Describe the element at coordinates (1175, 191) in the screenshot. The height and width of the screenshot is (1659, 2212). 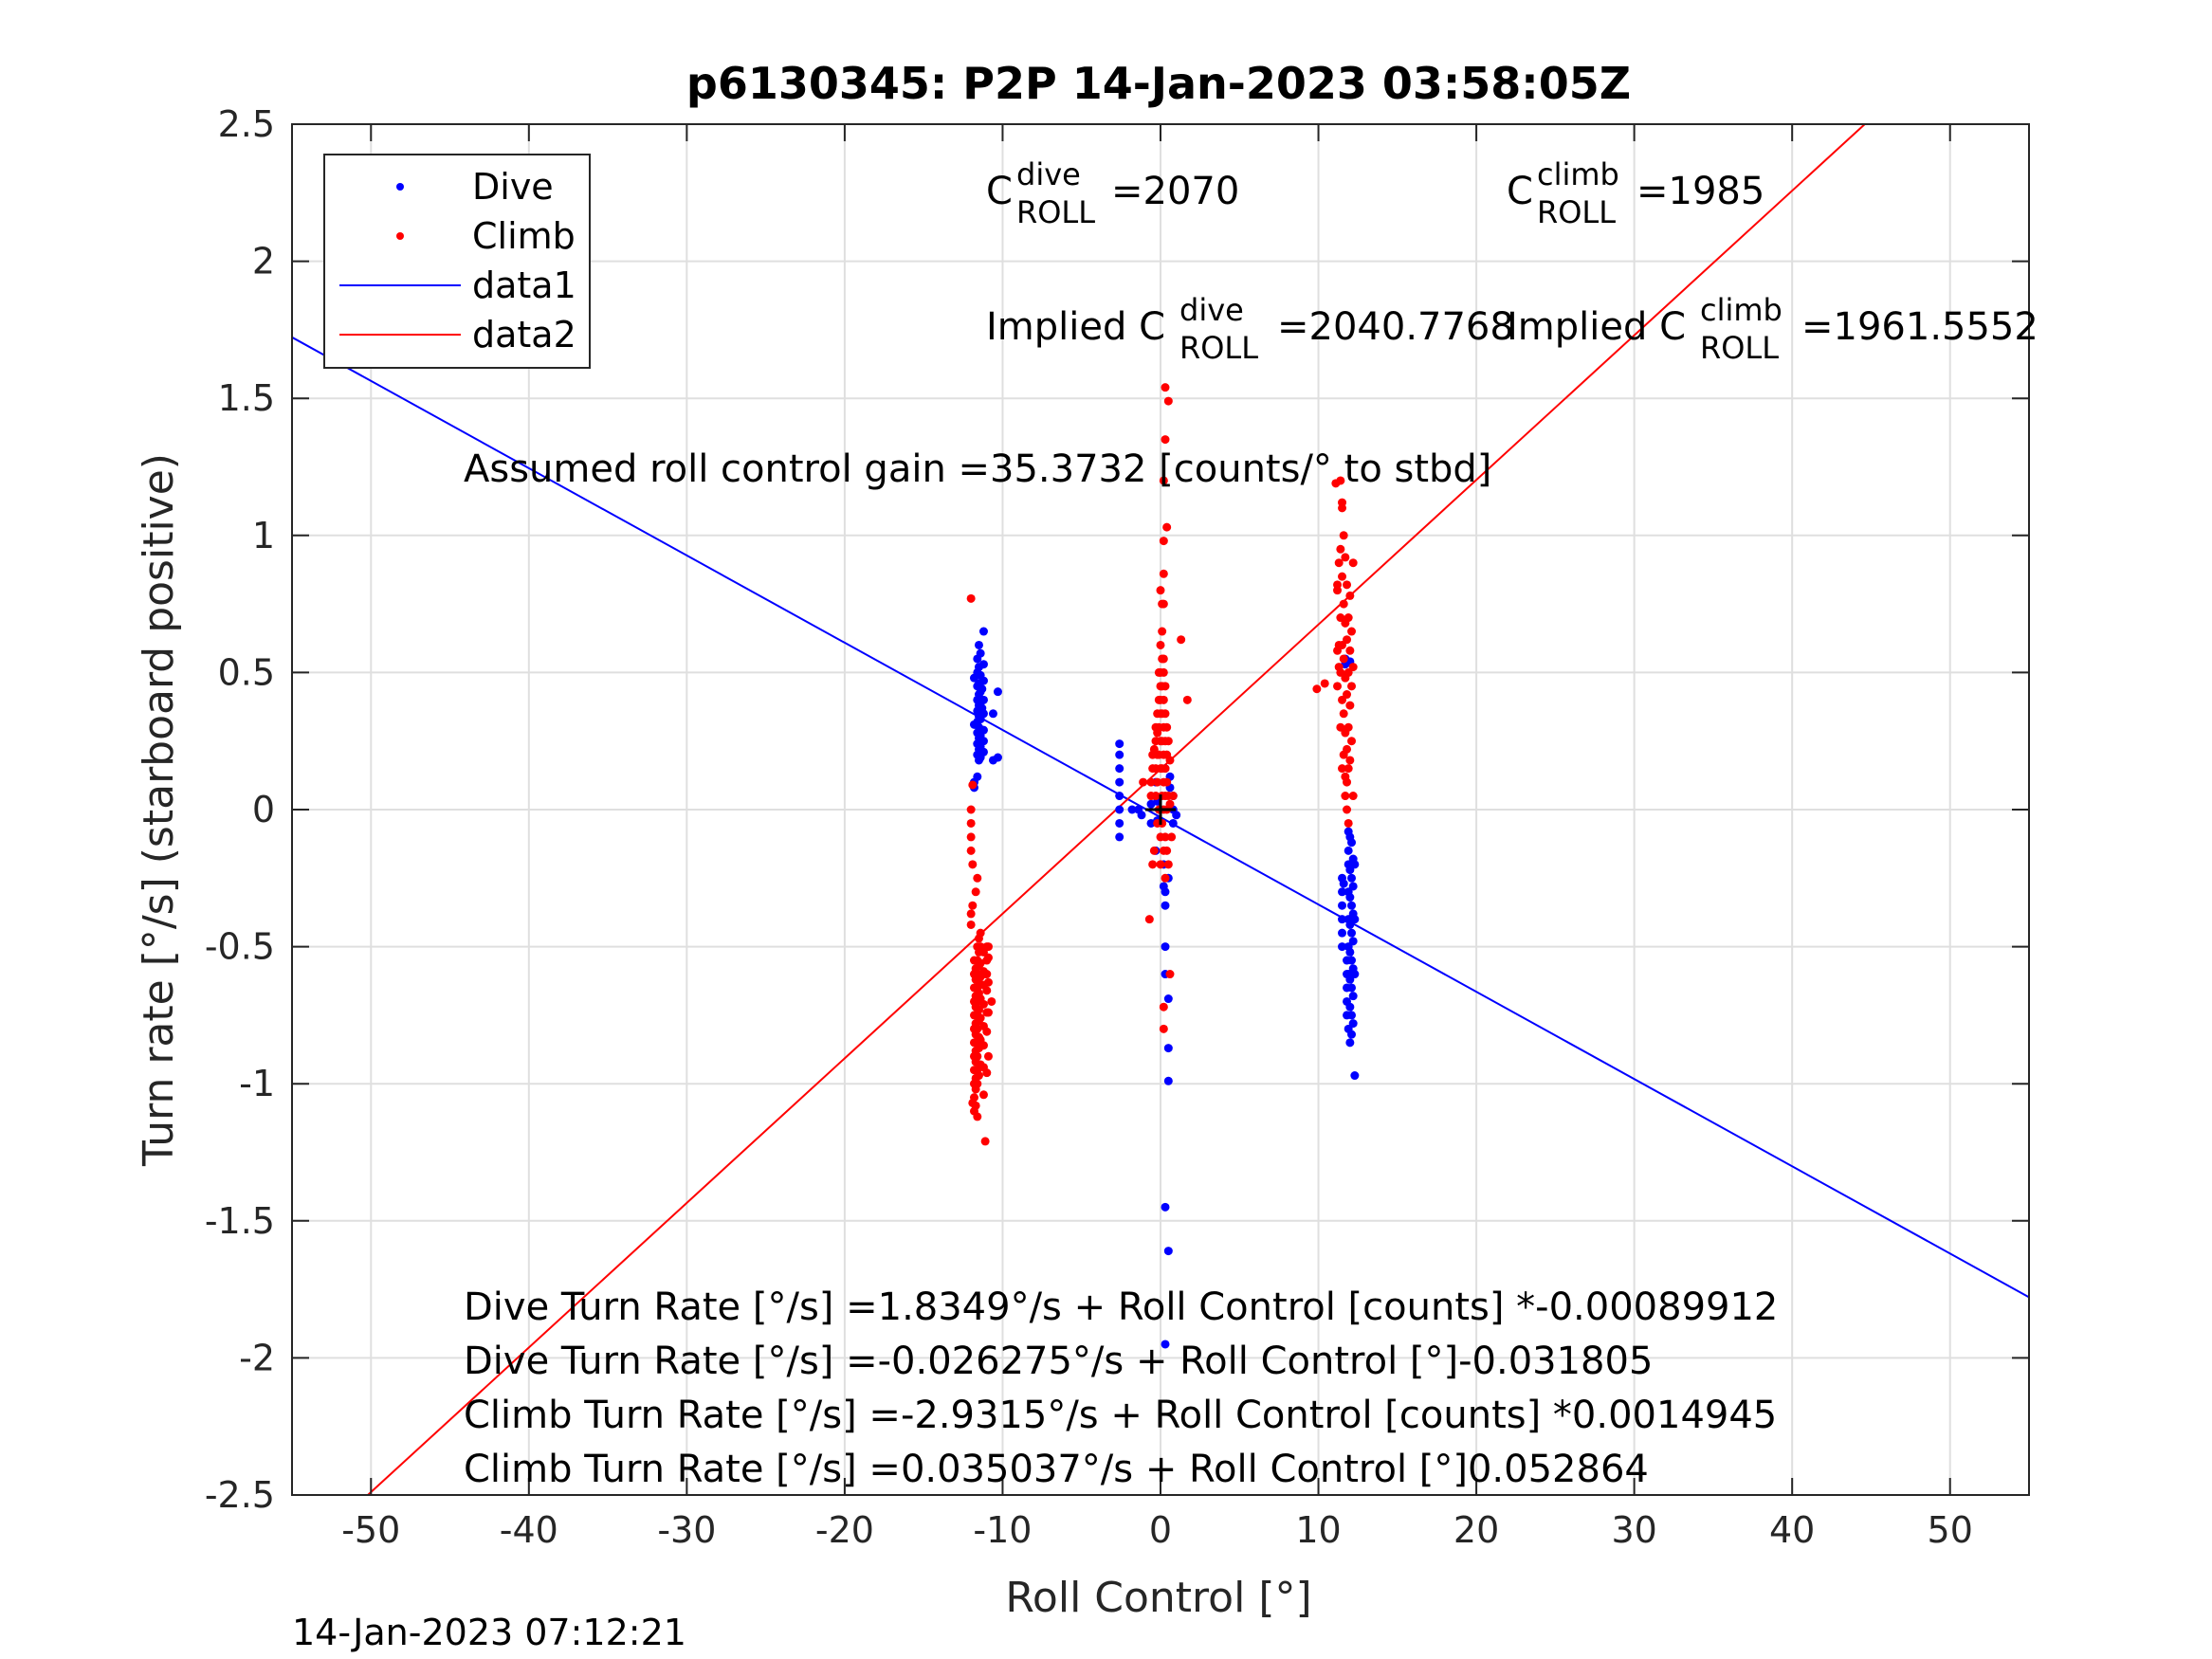
I see `c-roll-dive-value: =2070` at that location.